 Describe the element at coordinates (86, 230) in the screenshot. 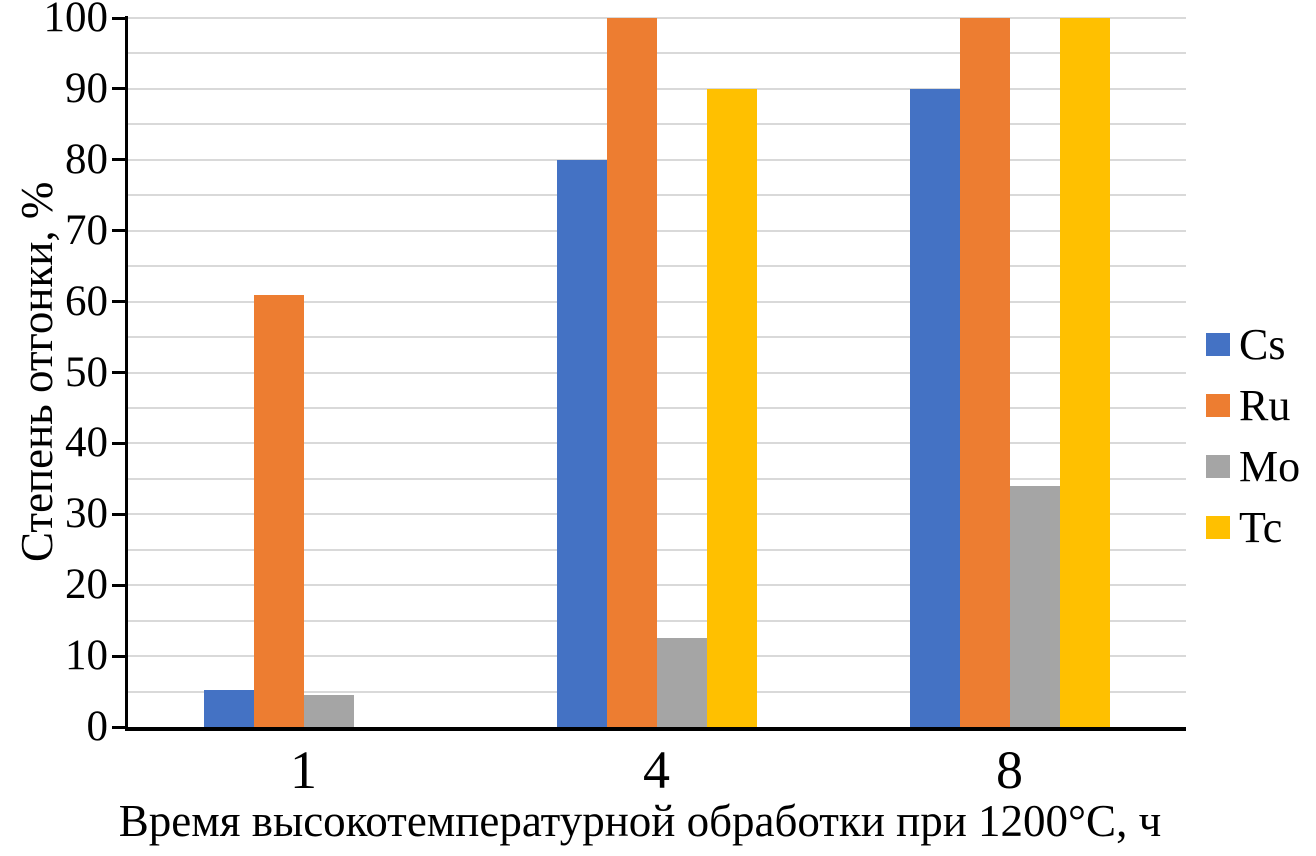

I see `y-tick-label-70: 70` at that location.